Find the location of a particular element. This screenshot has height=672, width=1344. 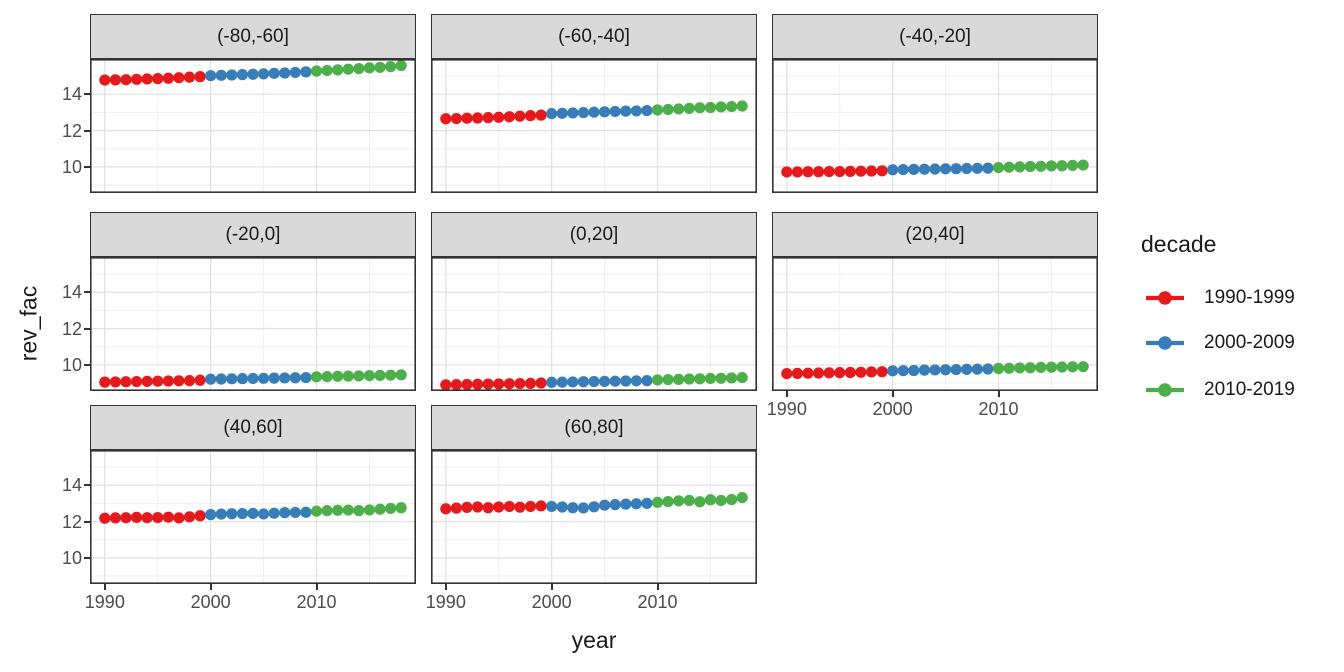

facet-strip: (-60,-40] is located at coordinates (594, 36).